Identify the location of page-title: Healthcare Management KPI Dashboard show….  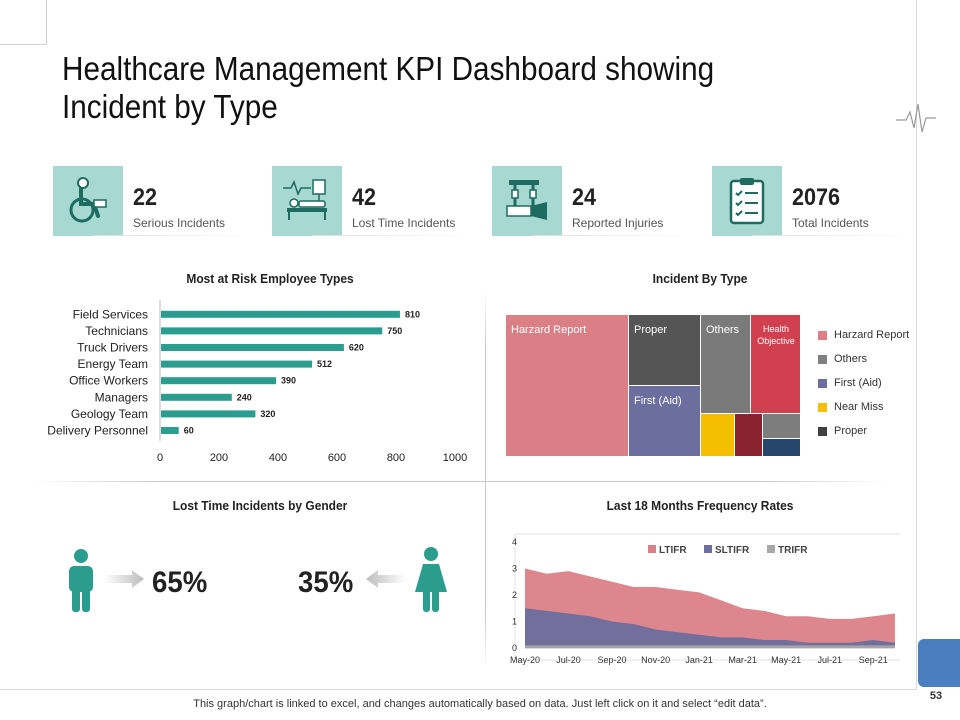
(388, 87).